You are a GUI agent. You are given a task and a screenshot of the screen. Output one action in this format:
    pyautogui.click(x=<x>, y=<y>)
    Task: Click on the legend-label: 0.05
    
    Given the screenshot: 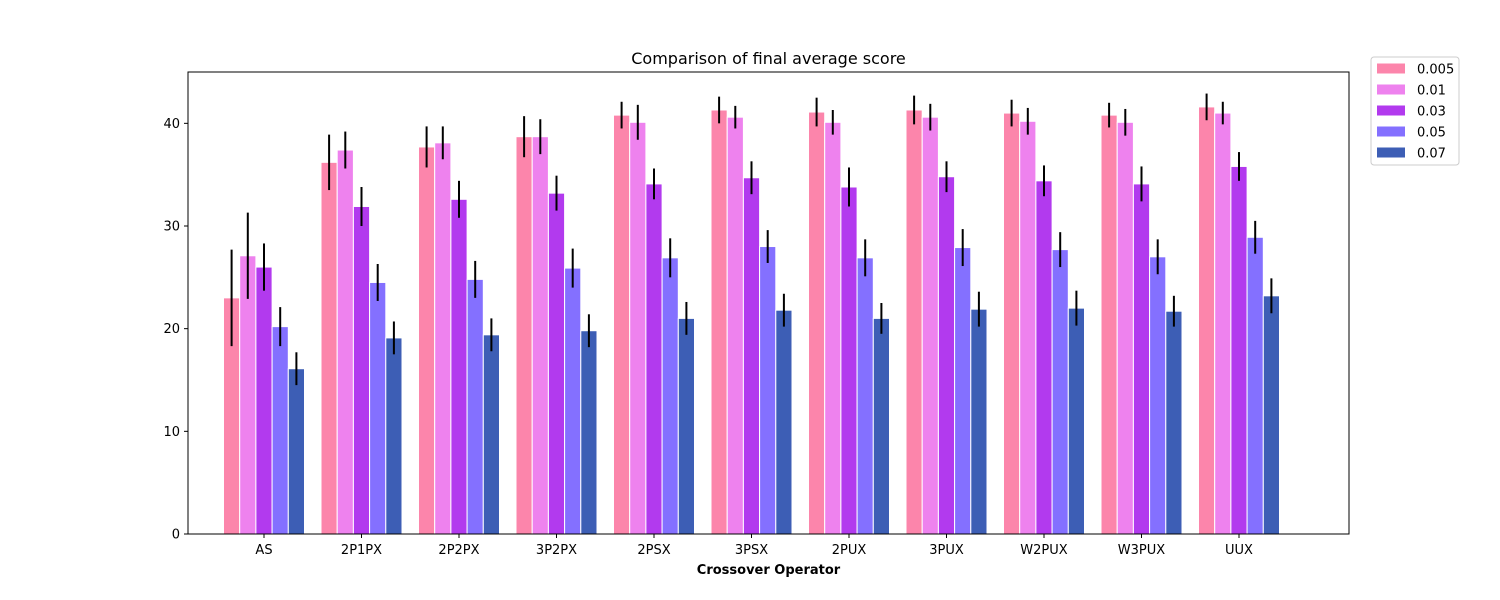 What is the action you would take?
    pyautogui.click(x=1431, y=133)
    